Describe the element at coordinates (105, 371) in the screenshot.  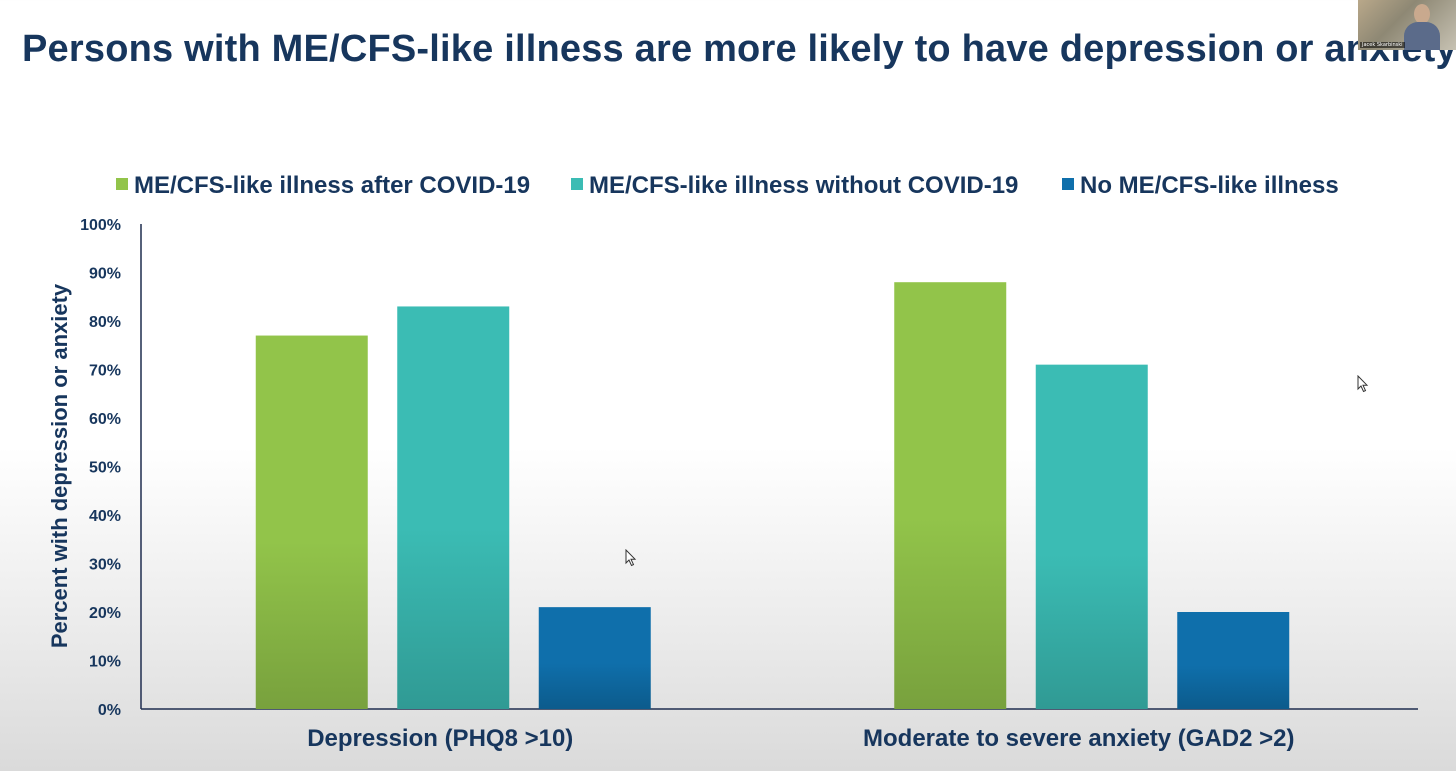
I see `y-tick-label: 70%` at that location.